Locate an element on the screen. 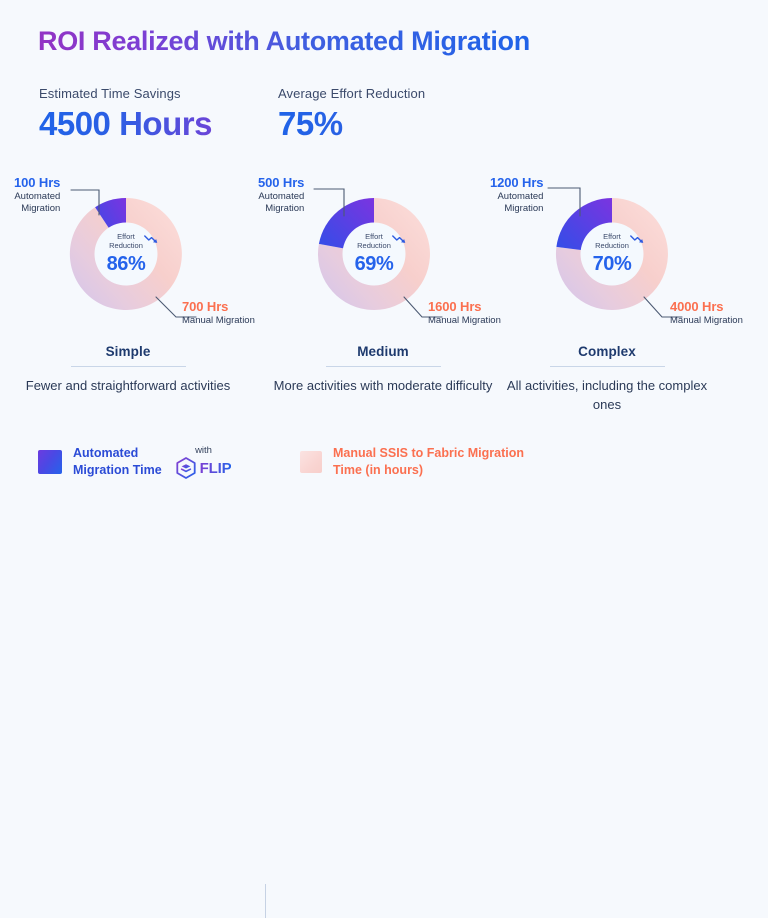 The height and width of the screenshot is (918, 768). callout-manual: 700 Hrs Manual Migration is located at coordinates (218, 313).